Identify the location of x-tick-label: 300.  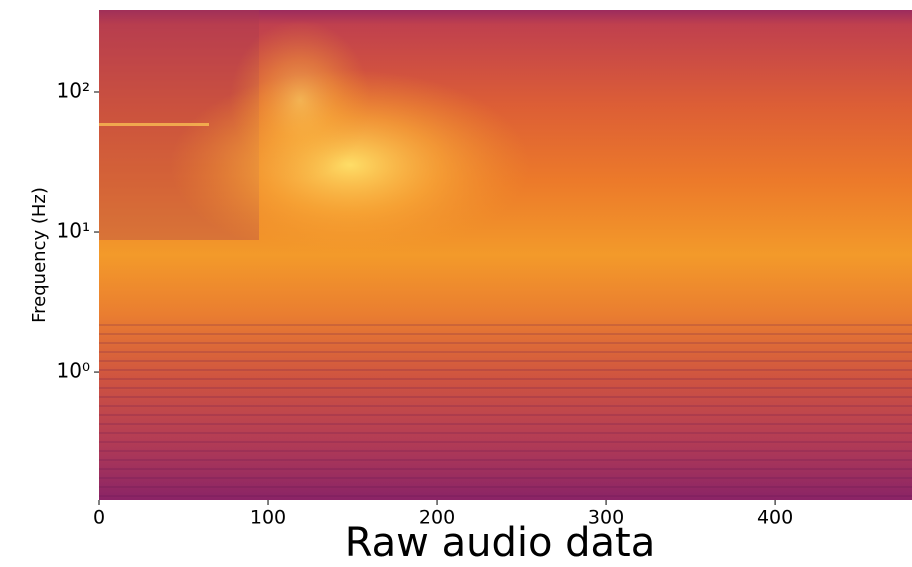
(606, 518).